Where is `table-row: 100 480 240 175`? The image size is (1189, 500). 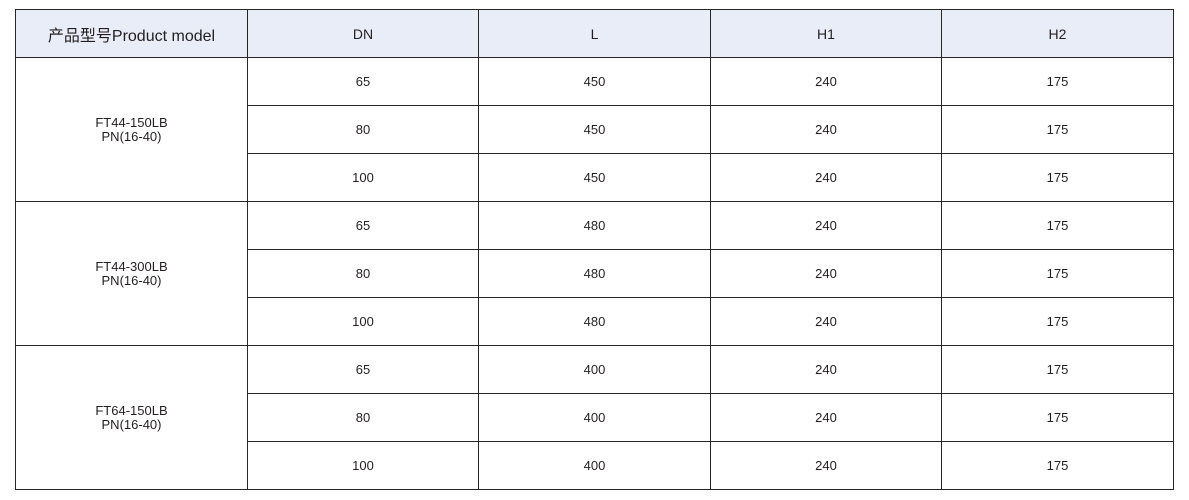 table-row: 100 480 240 175 is located at coordinates (595, 321).